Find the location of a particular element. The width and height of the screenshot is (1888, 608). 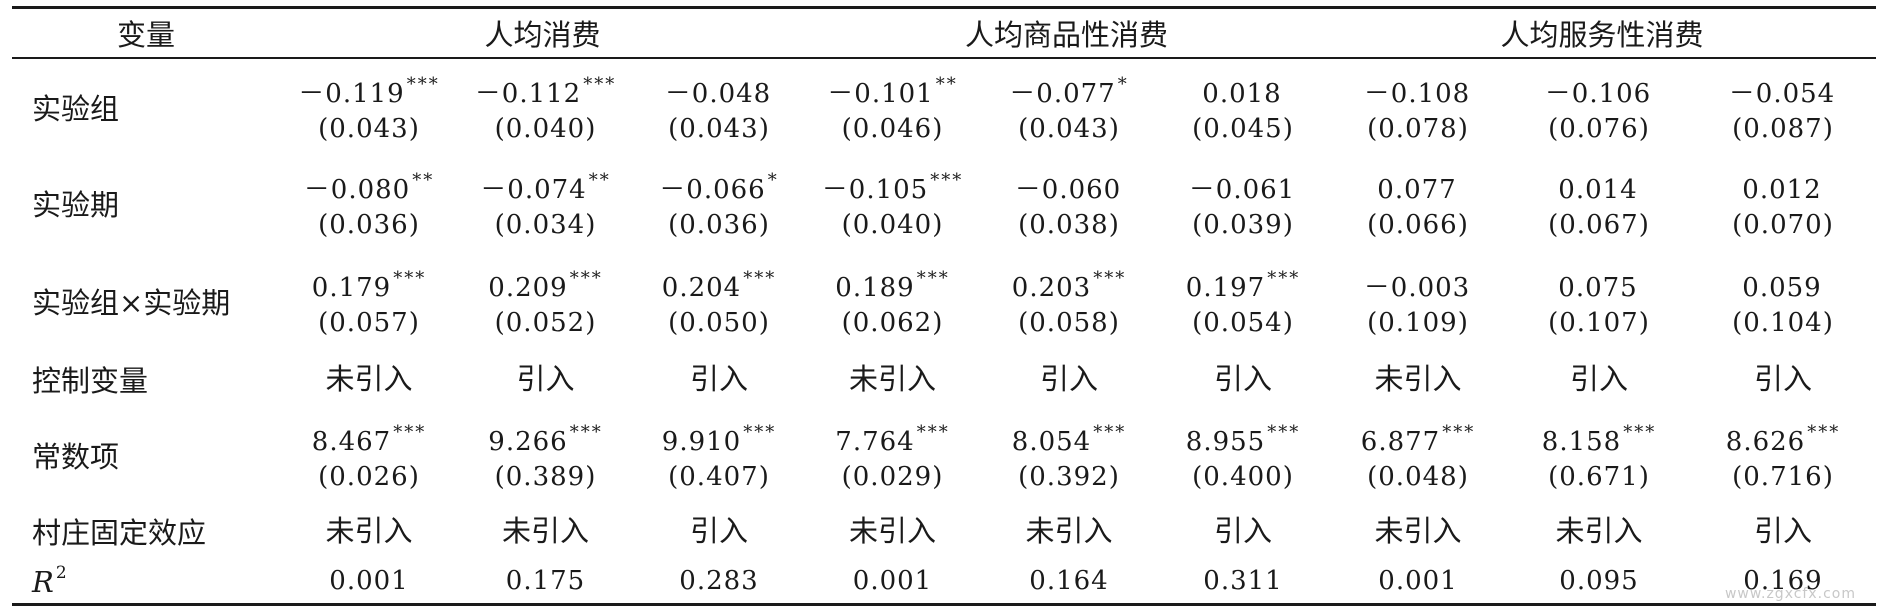

std-error: (0.036) is located at coordinates (719, 224).